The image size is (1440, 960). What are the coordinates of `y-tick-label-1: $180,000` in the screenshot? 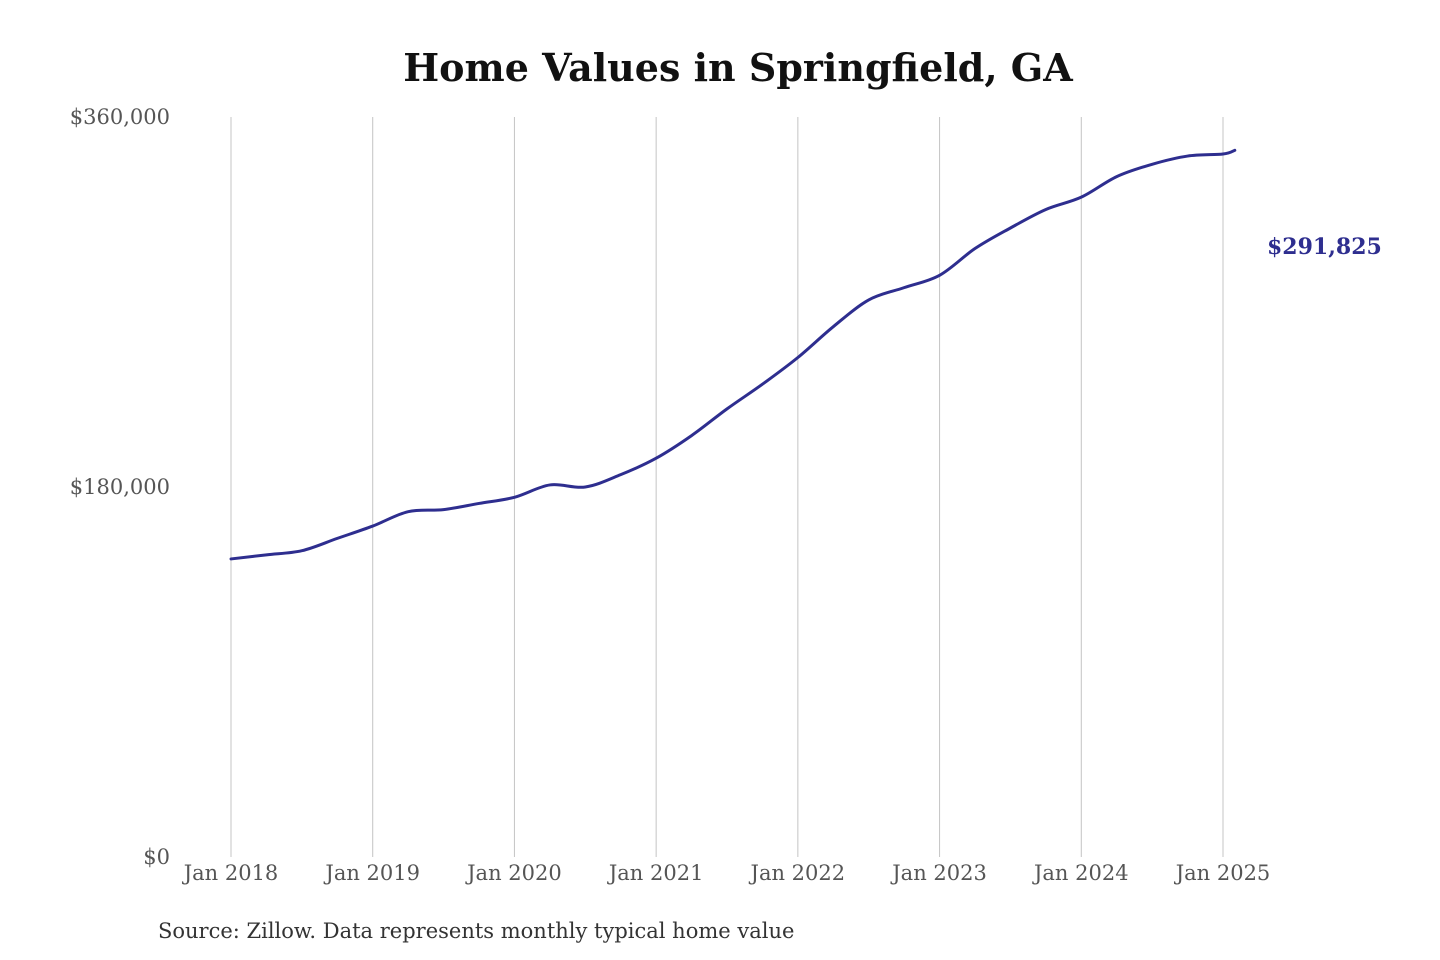 It's located at (120, 487).